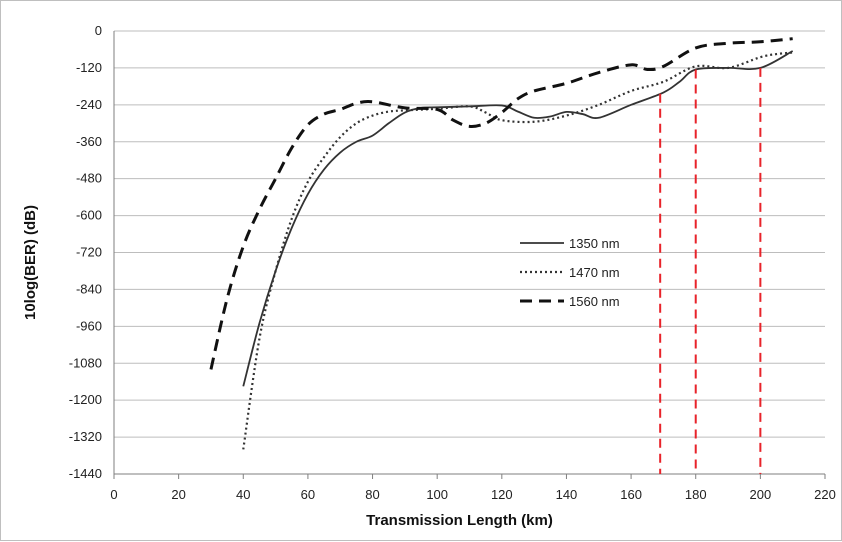  Describe the element at coordinates (761, 494) in the screenshot. I see `x-tick-label: 200` at that location.